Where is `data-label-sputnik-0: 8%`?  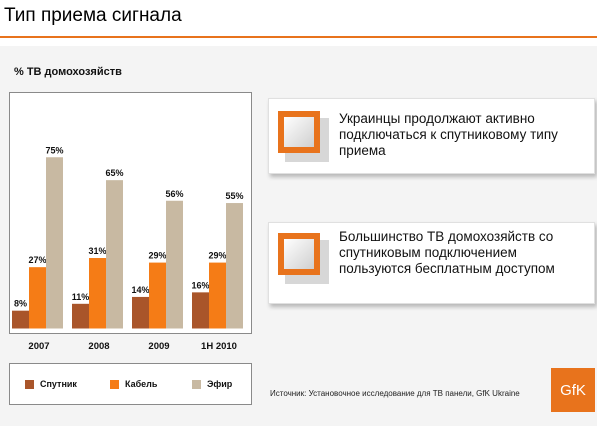
data-label-sputnik-0: 8% is located at coordinates (20, 304).